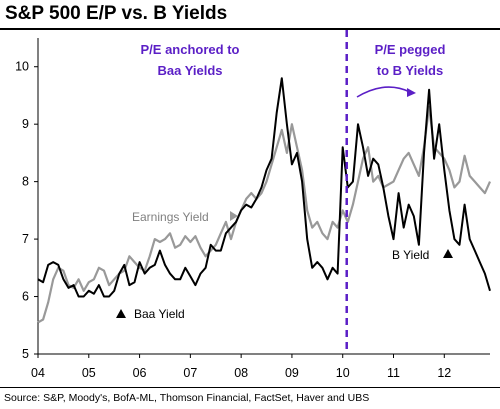 This screenshot has height=409, width=500. I want to click on source-divider, so click(250, 387).